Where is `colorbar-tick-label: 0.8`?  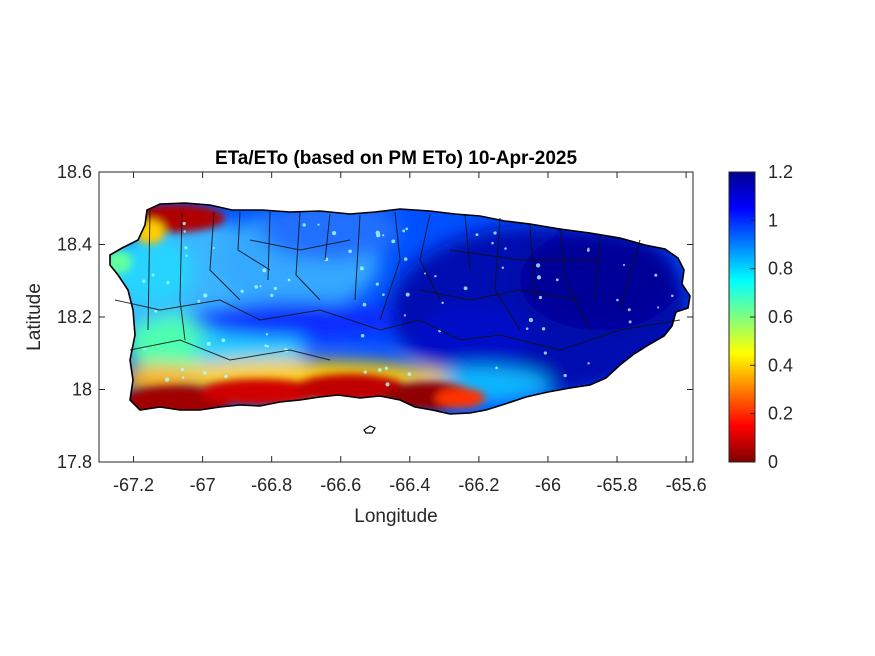 colorbar-tick-label: 0.8 is located at coordinates (780, 269).